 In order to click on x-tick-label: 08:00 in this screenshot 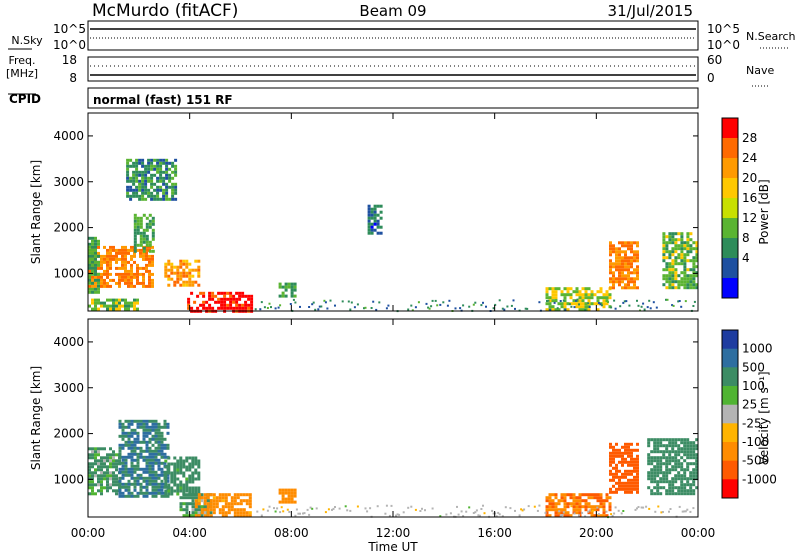, I will do `click(291, 533)`.